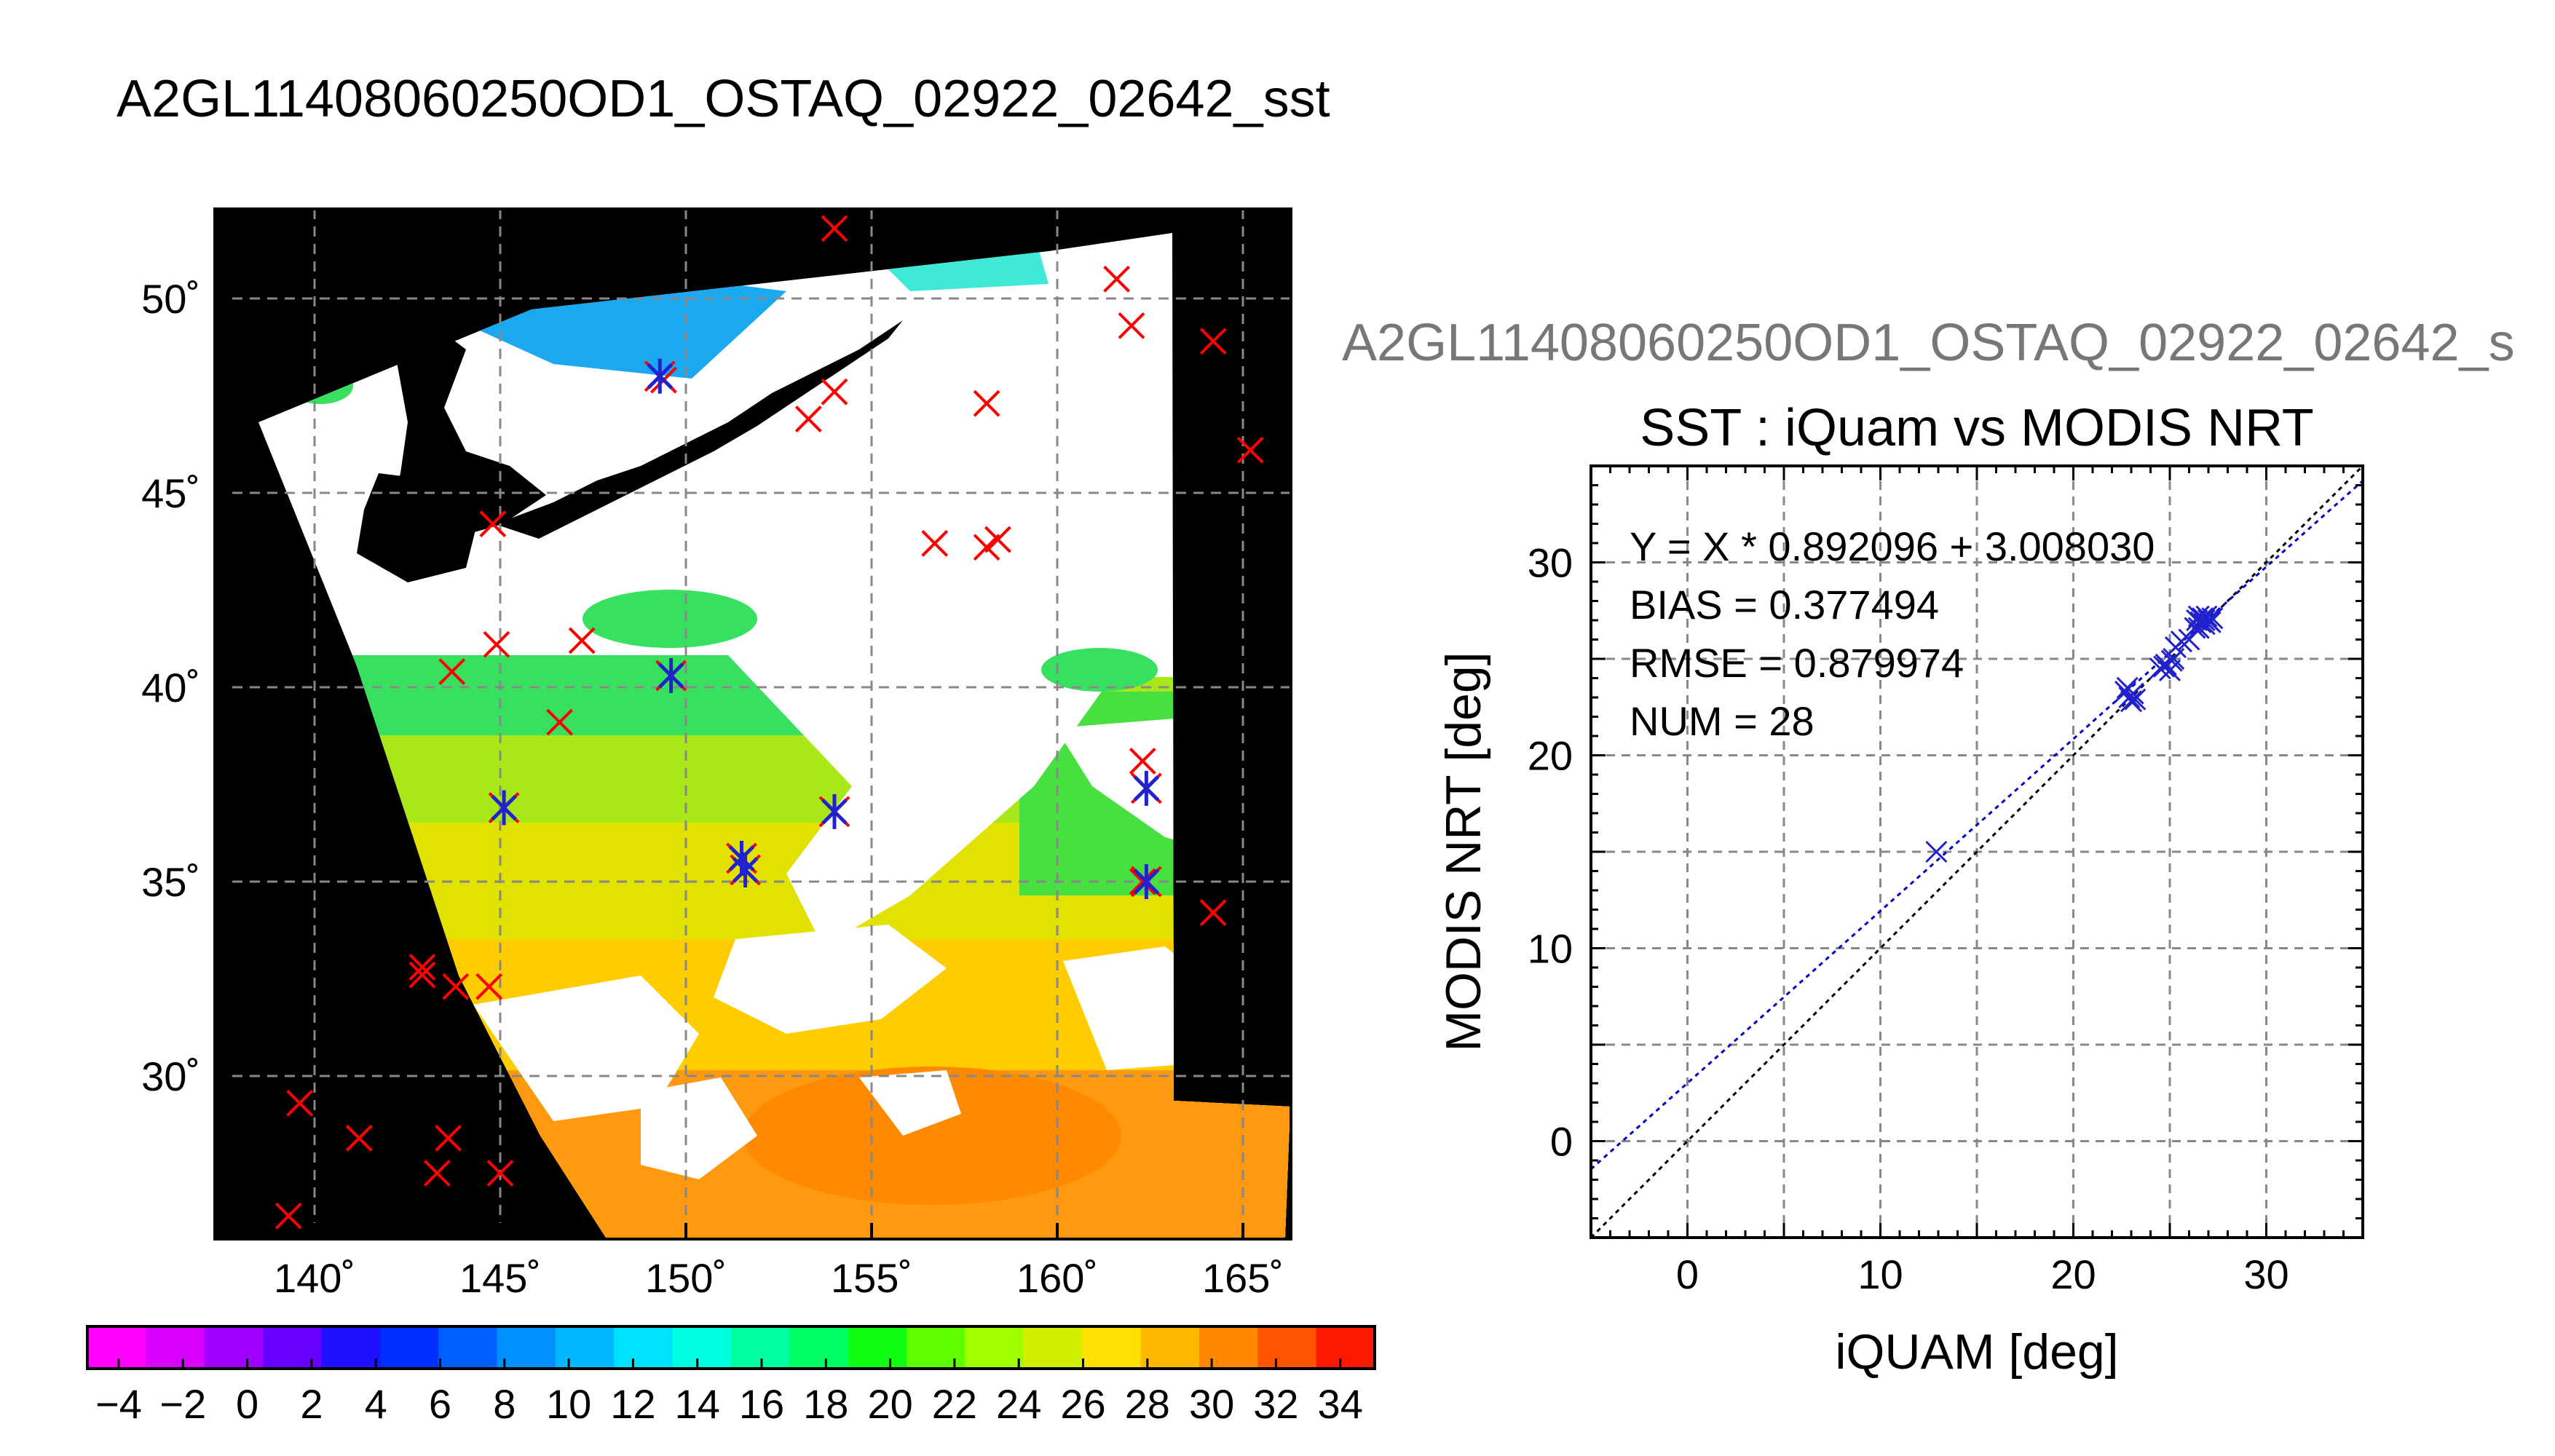 The image size is (2555, 1456). Describe the element at coordinates (889, 1404) in the screenshot. I see `colorbar-tick-label: 20` at that location.